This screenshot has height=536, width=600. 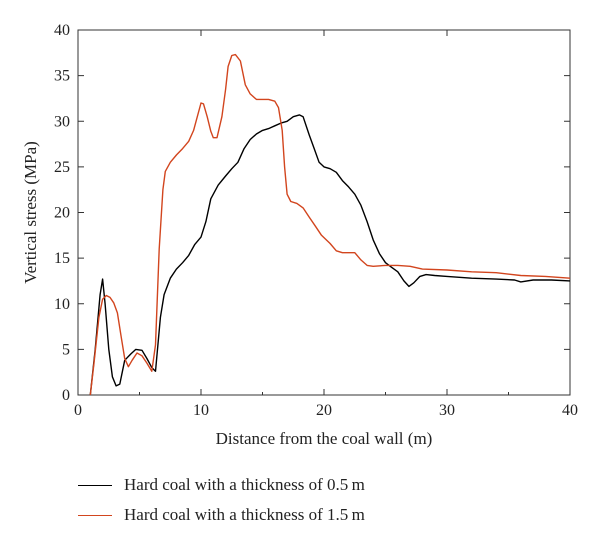 I want to click on y-axis-title: Vertical stress (MPa), so click(x=30, y=212).